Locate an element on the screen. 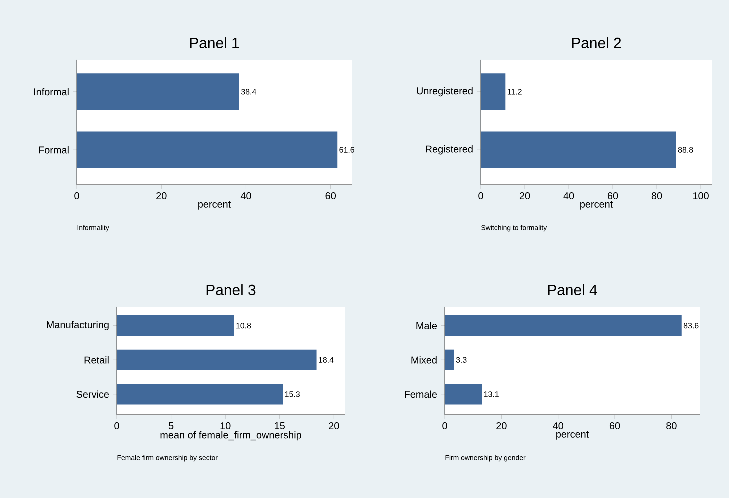 The image size is (729, 498). chart-title: Panel 2 is located at coordinates (597, 43).